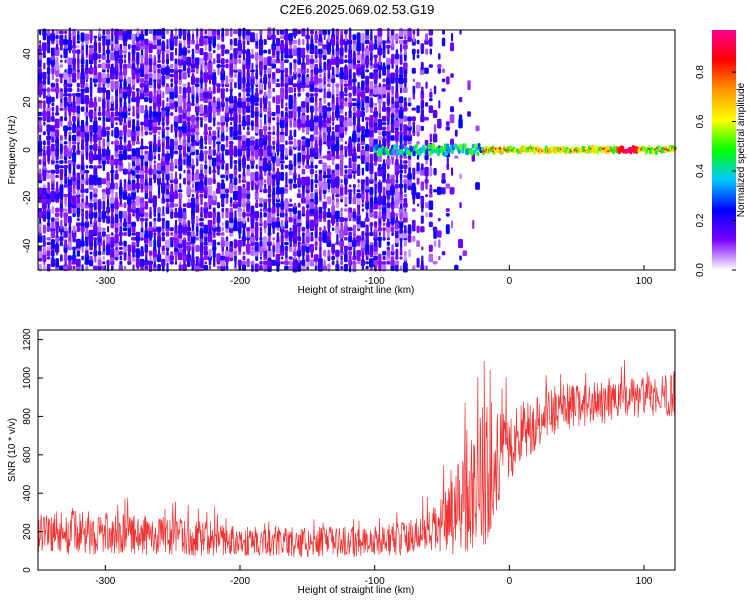 The width and height of the screenshot is (750, 600). Describe the element at coordinates (357, 9) in the screenshot. I see `figure-title: C2E6.2025.069.02.53.G19` at that location.